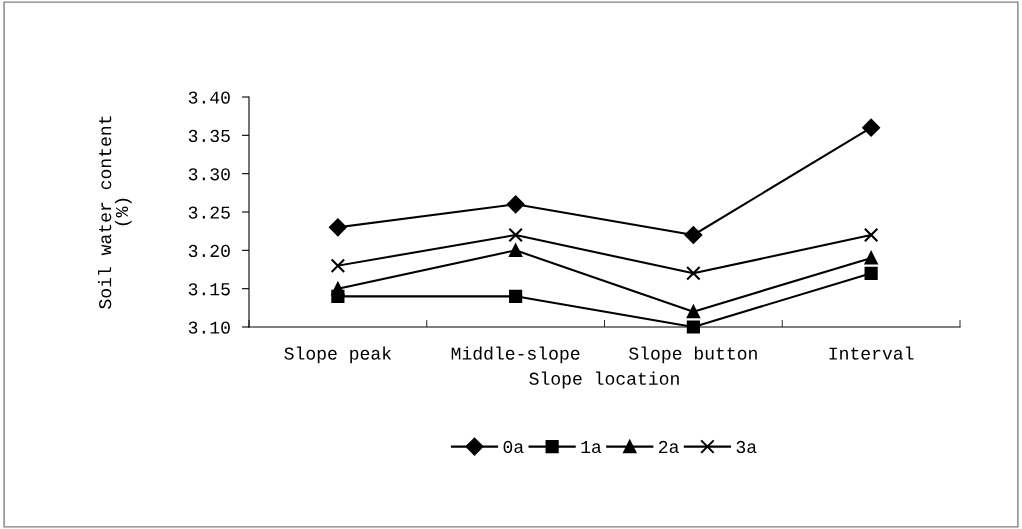 The width and height of the screenshot is (1022, 529). What do you see at coordinates (209, 97) in the screenshot?
I see `y-tick-label: 3.40` at bounding box center [209, 97].